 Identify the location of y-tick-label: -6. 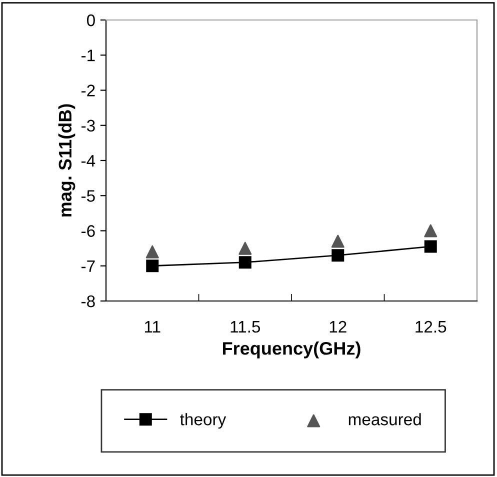
(88, 231).